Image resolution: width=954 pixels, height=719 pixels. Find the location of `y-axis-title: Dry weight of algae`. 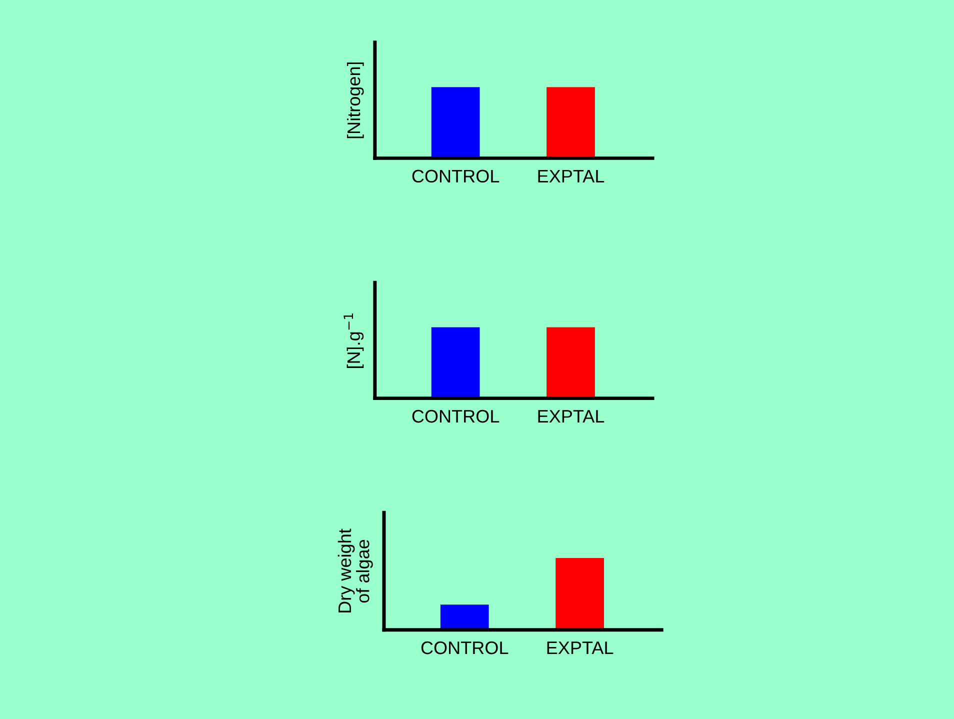

y-axis-title: Dry weight of algae is located at coordinates (355, 570).